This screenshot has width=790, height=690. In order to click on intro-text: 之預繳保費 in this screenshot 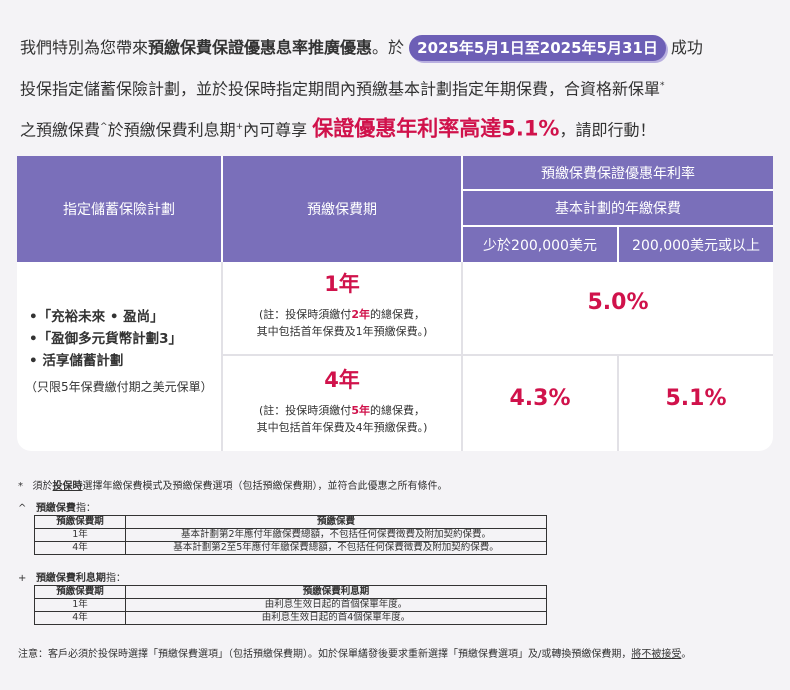, I will do `click(60, 130)`.